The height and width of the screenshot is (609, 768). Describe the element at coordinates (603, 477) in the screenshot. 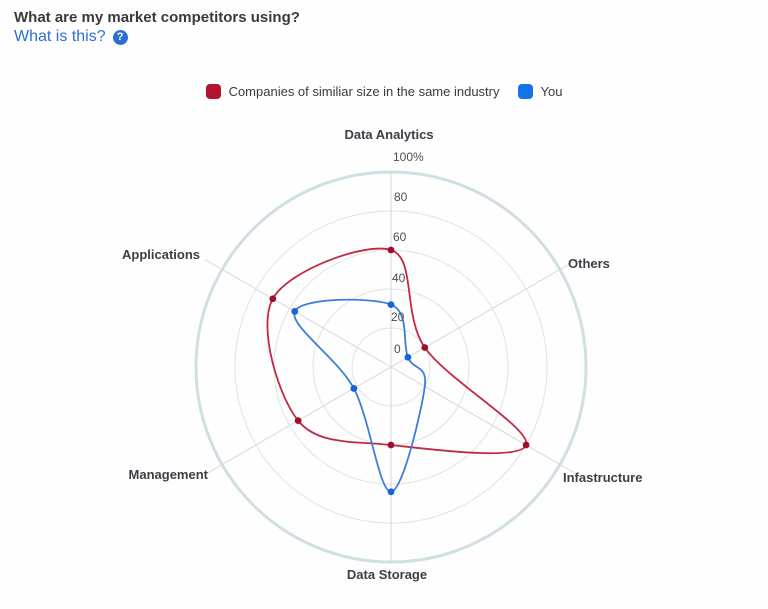

I see `axis-label-infastructure: Infastructure` at that location.